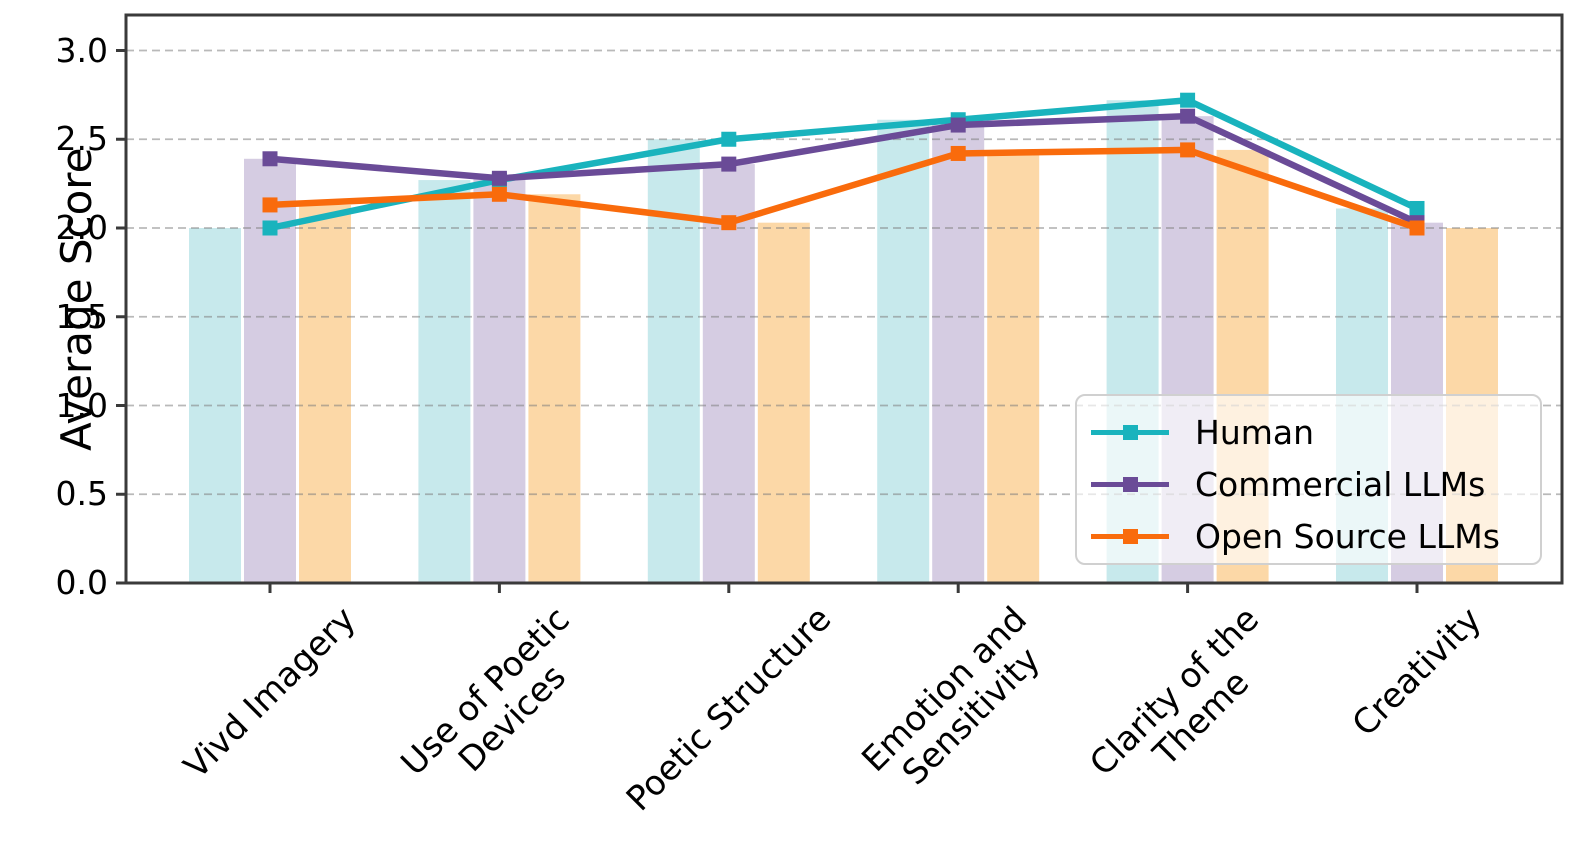  Describe the element at coordinates (81, 582) in the screenshot. I see `y-tick-label-0.0: 0.0` at that location.